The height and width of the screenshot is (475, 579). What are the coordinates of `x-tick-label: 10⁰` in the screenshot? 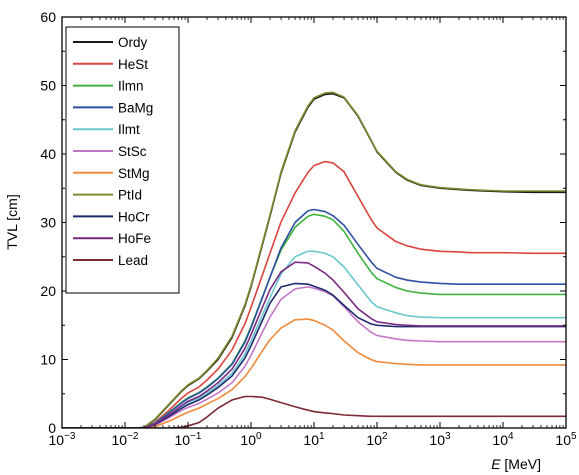 It's located at (251, 439).